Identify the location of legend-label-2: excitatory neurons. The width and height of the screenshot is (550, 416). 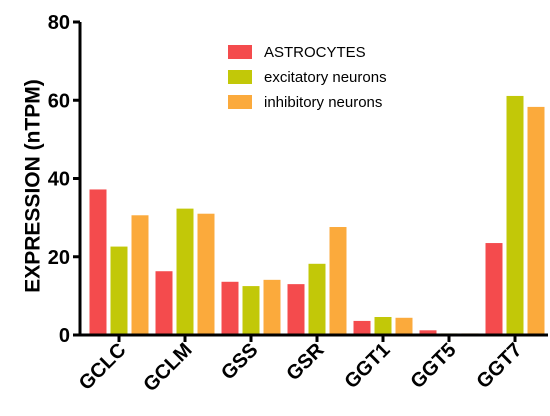
(325, 77).